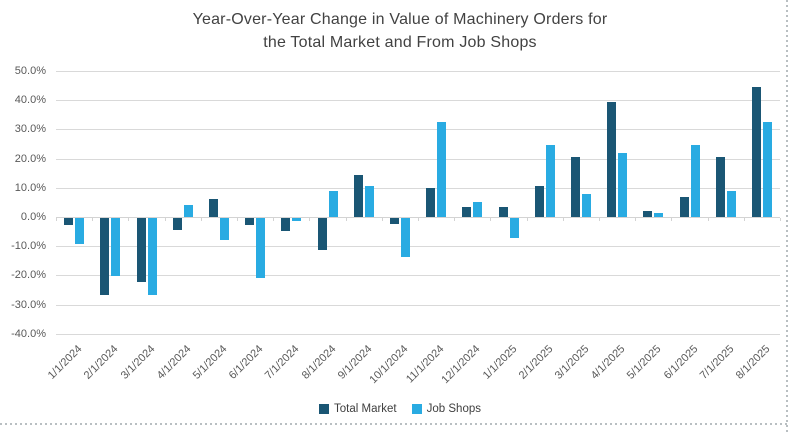 This screenshot has width=800, height=434. I want to click on legend-label: Total Market, so click(365, 409).